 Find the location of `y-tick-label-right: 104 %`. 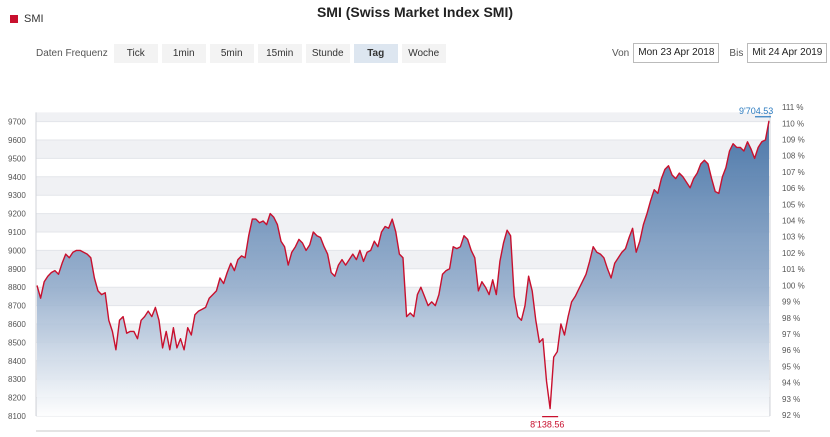

y-tick-label-right: 104 % is located at coordinates (793, 221).